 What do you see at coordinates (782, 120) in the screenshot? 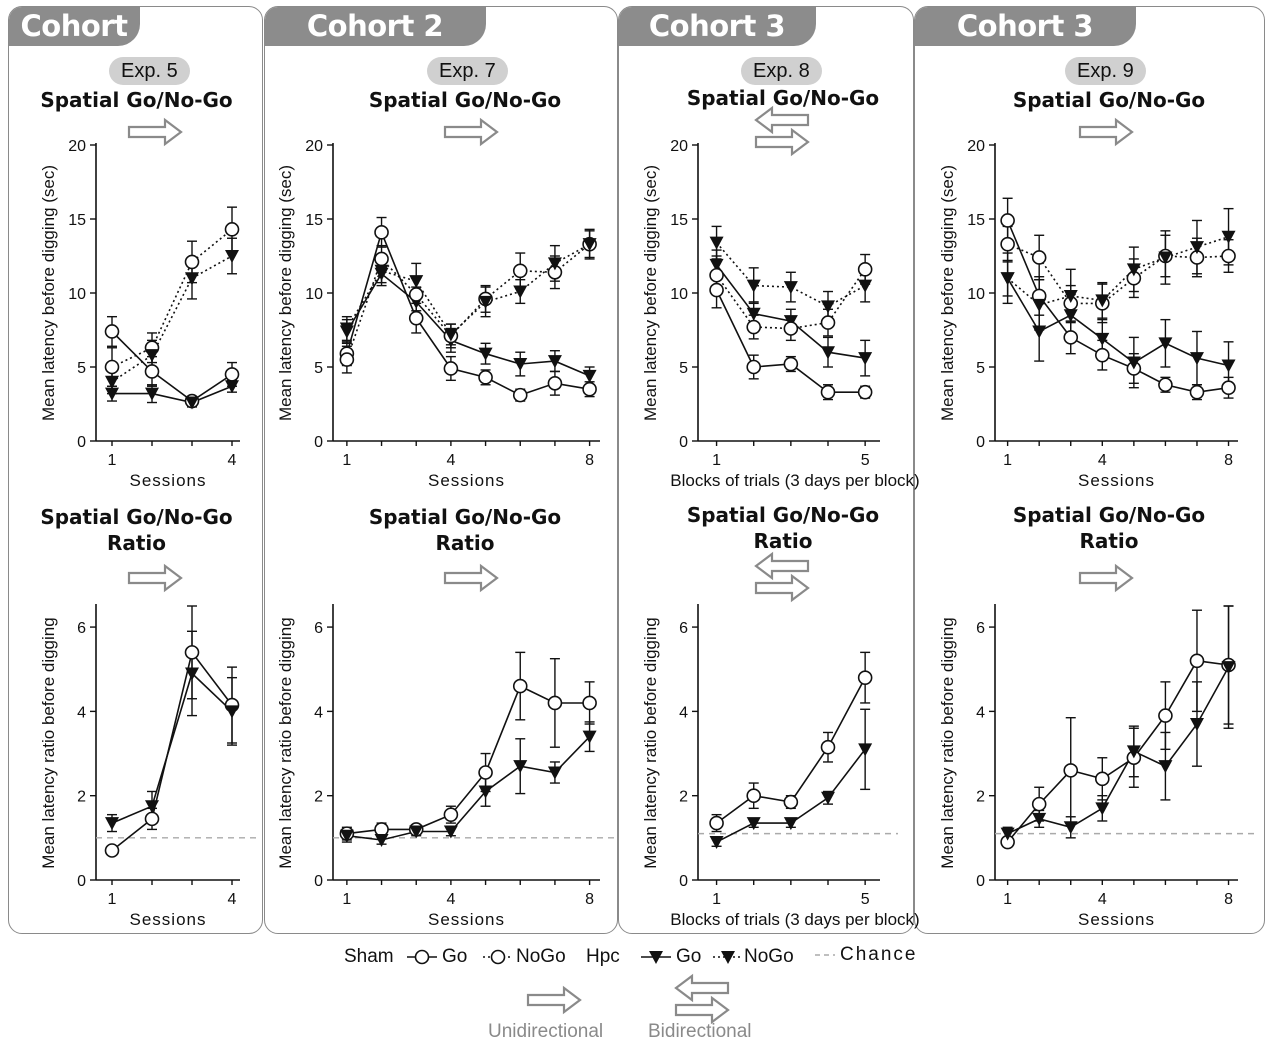
I see `top-direction-arrow-left-icon` at bounding box center [782, 120].